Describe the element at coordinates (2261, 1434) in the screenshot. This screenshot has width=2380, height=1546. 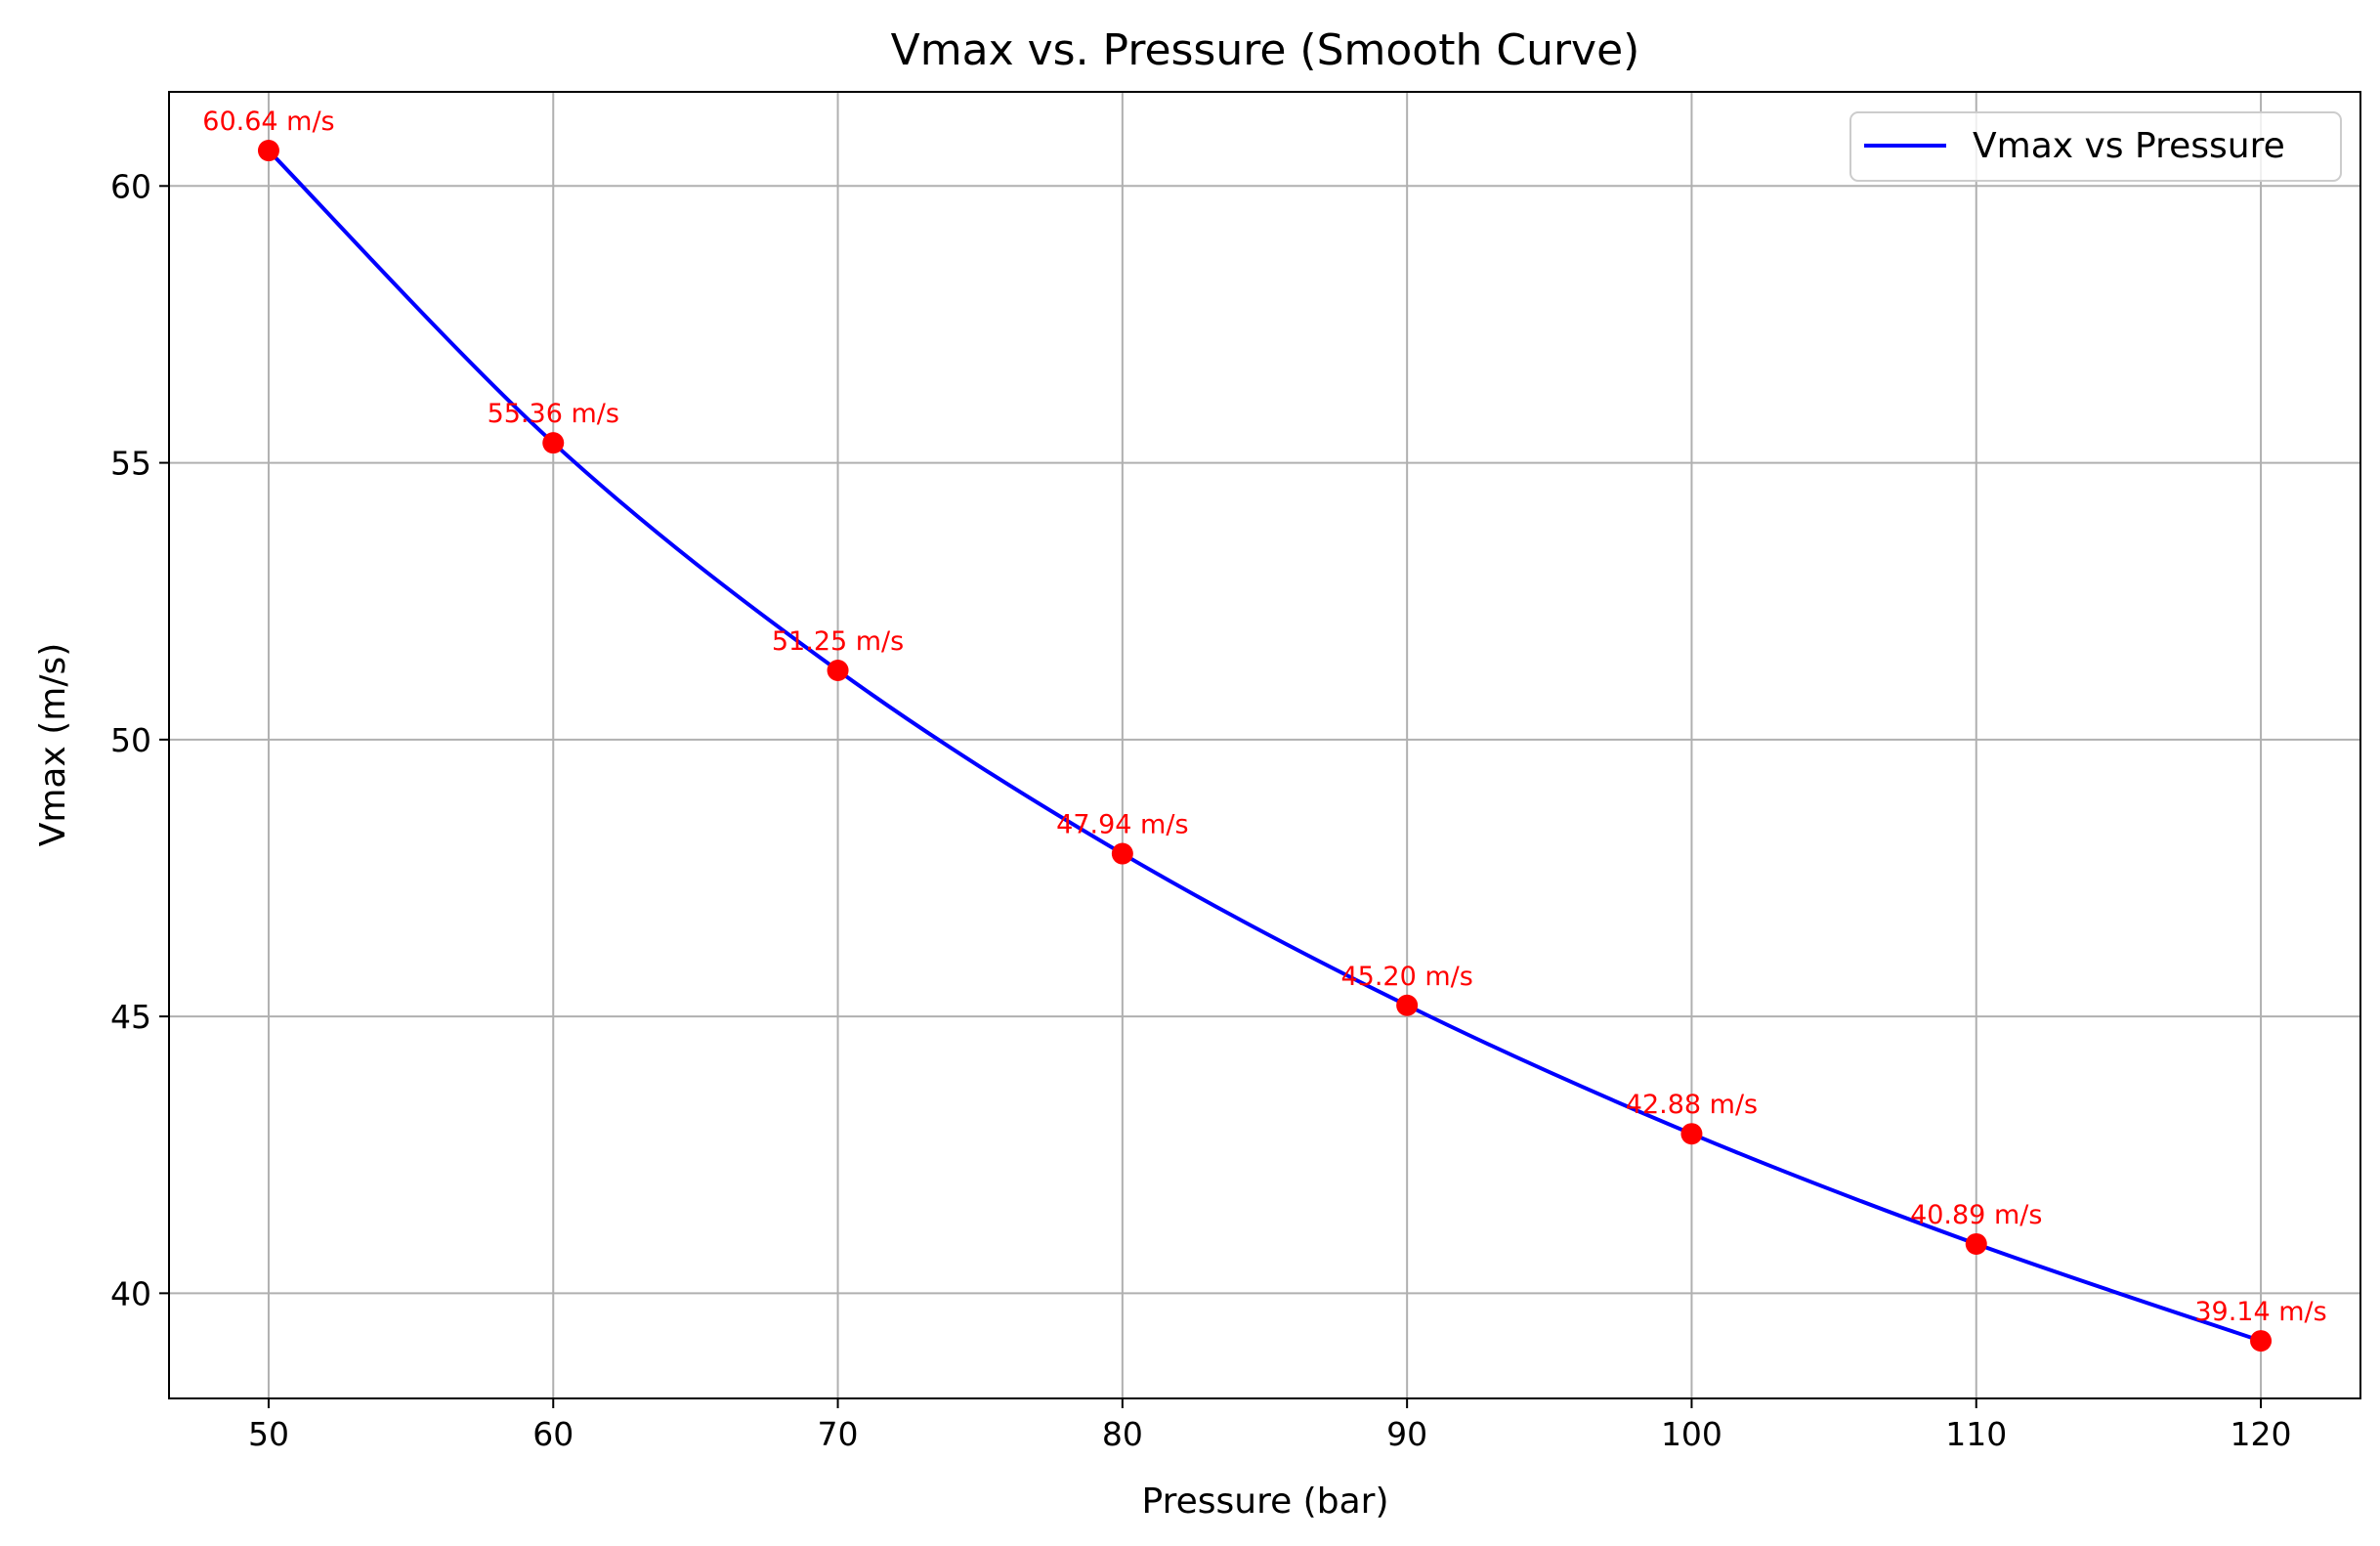
I see `x-tick-label: 120` at that location.